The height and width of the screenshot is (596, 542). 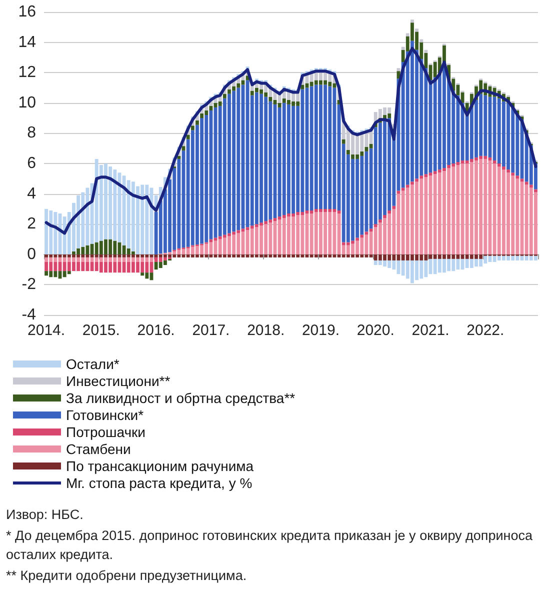 I want to click on y-tick-label: -4, so click(x=29, y=315).